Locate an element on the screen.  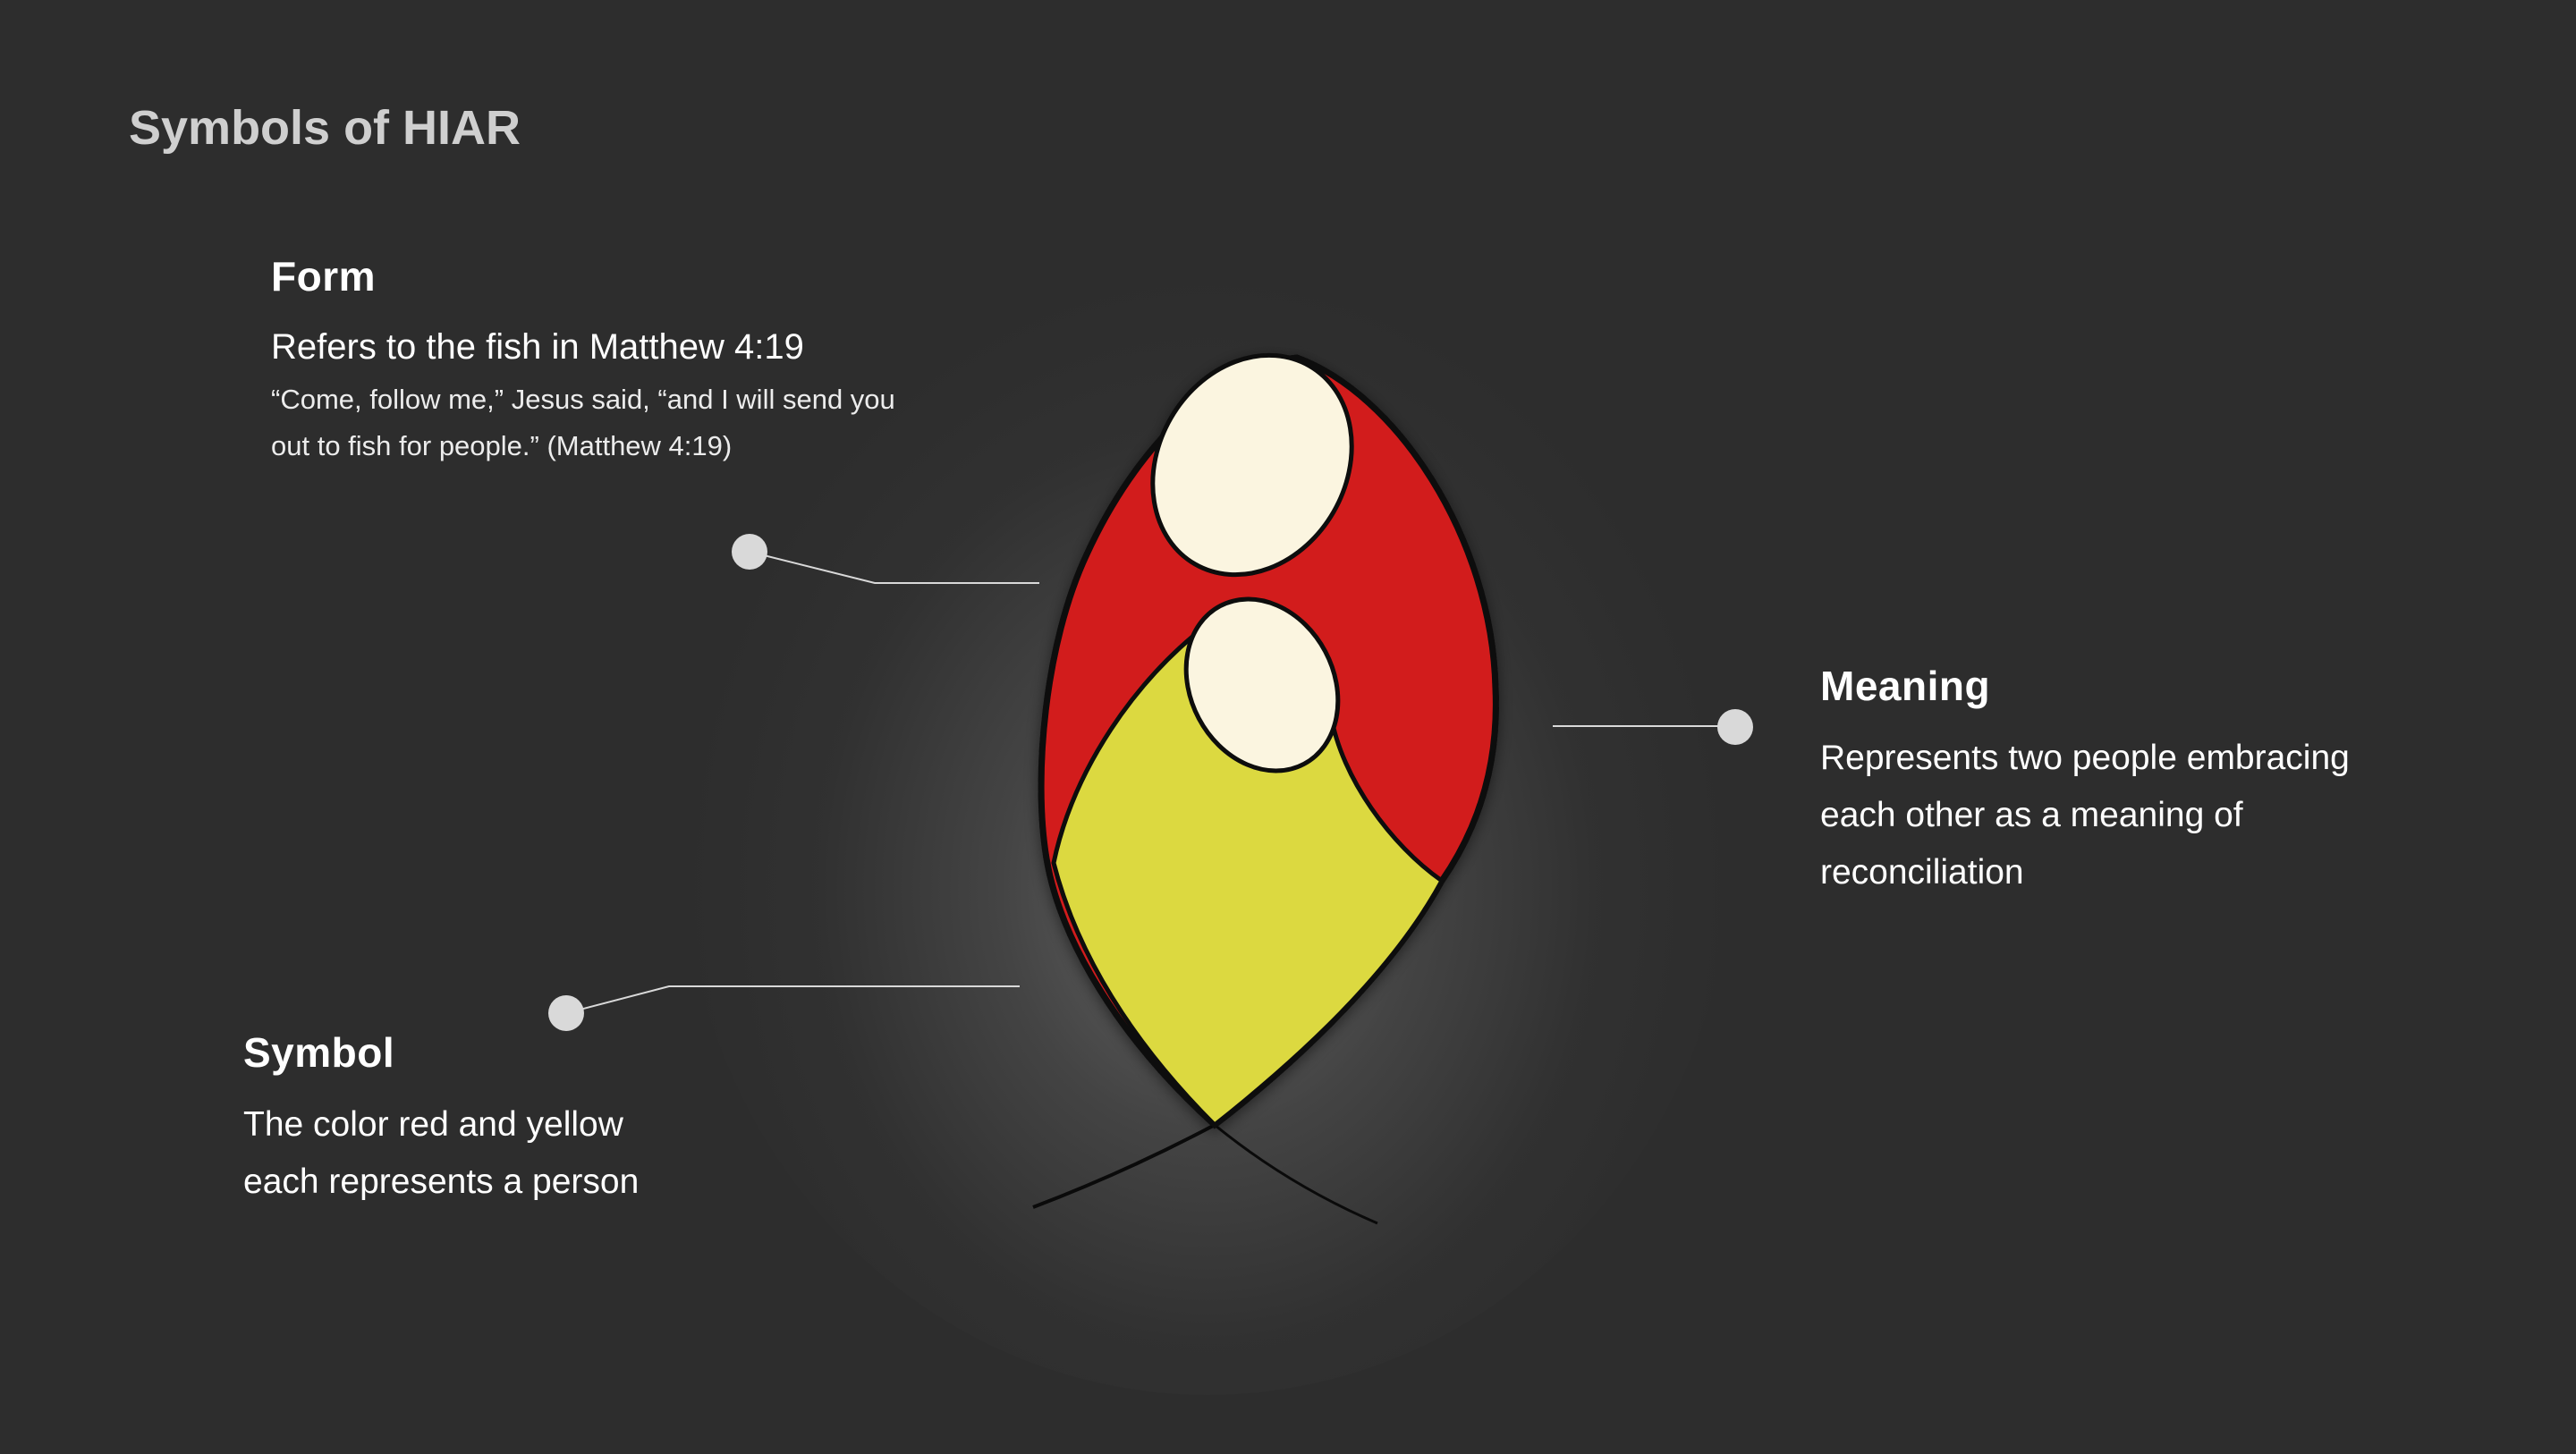
symbol-heading: Symbol is located at coordinates (319, 1052).